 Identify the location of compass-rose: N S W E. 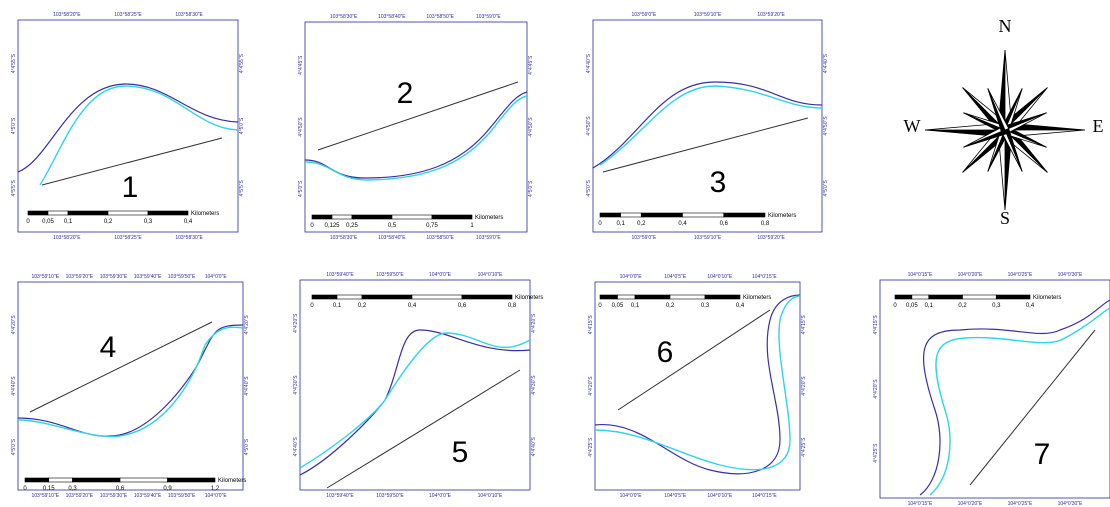
(1004, 122).